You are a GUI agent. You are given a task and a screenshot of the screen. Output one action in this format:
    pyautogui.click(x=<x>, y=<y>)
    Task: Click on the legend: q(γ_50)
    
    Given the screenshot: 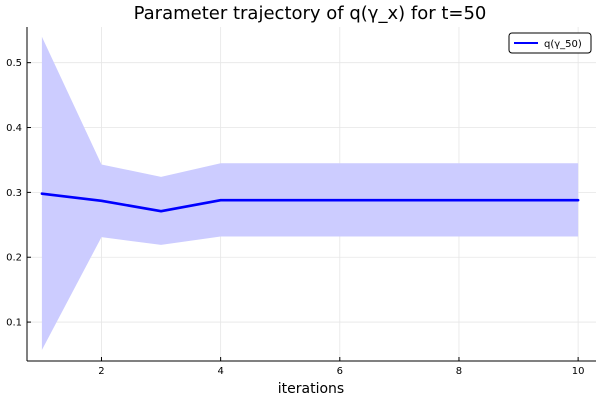 What is the action you would take?
    pyautogui.click(x=550, y=43)
    